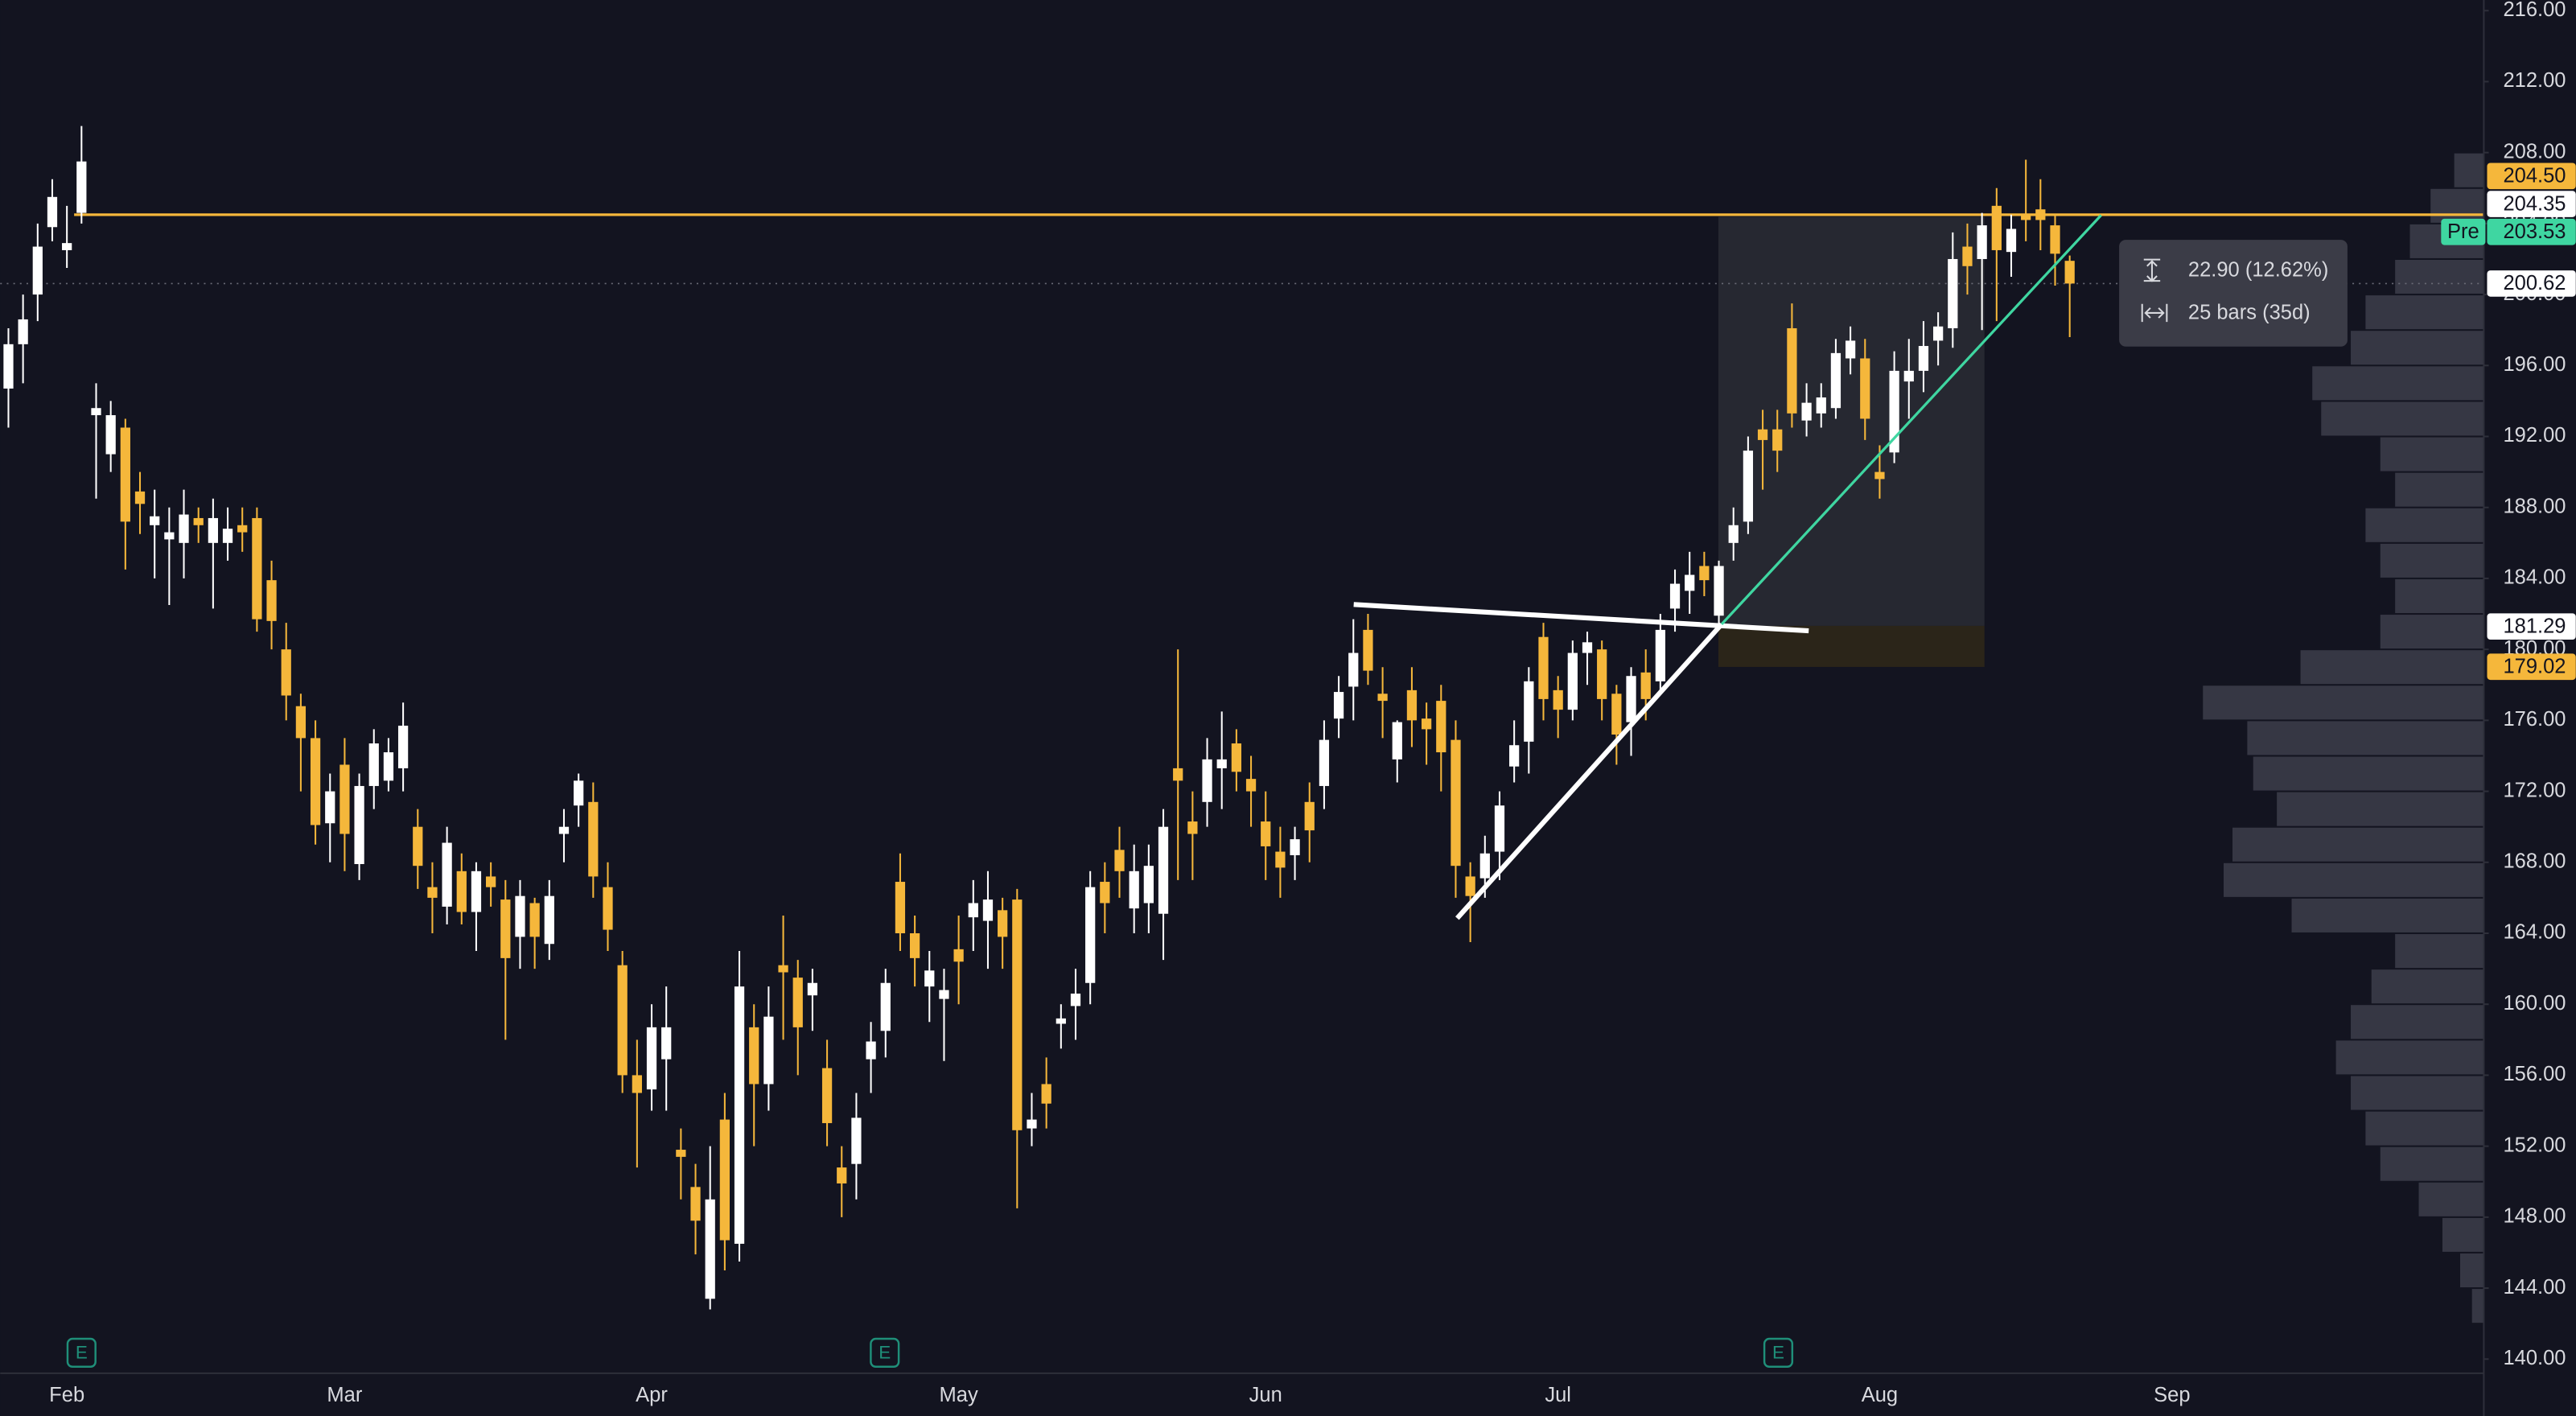  What do you see at coordinates (1265, 1395) in the screenshot?
I see `x-tick-label: Jun` at bounding box center [1265, 1395].